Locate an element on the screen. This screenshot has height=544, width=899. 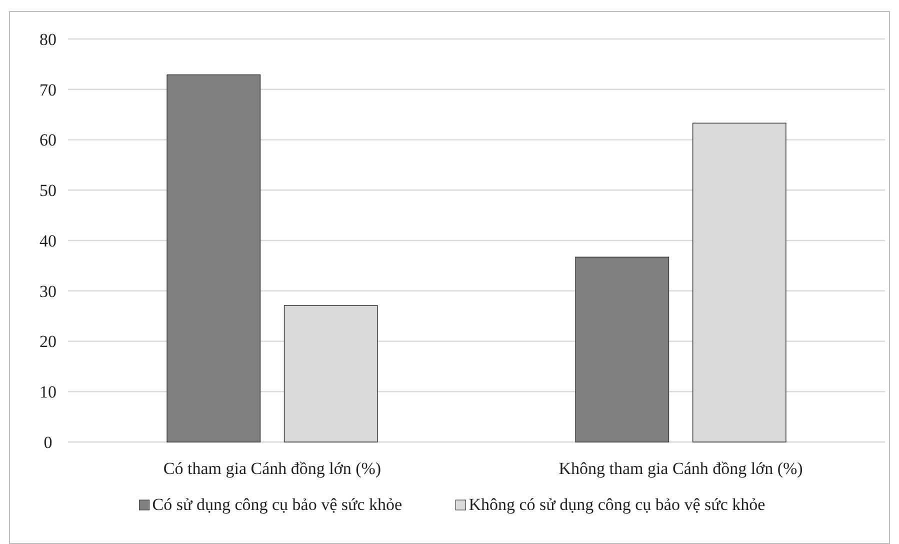
y-tick-label: 80 is located at coordinates (48, 39).